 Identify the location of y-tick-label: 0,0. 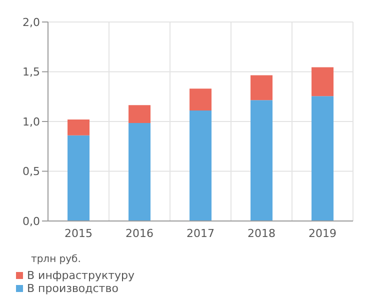
(31, 221).